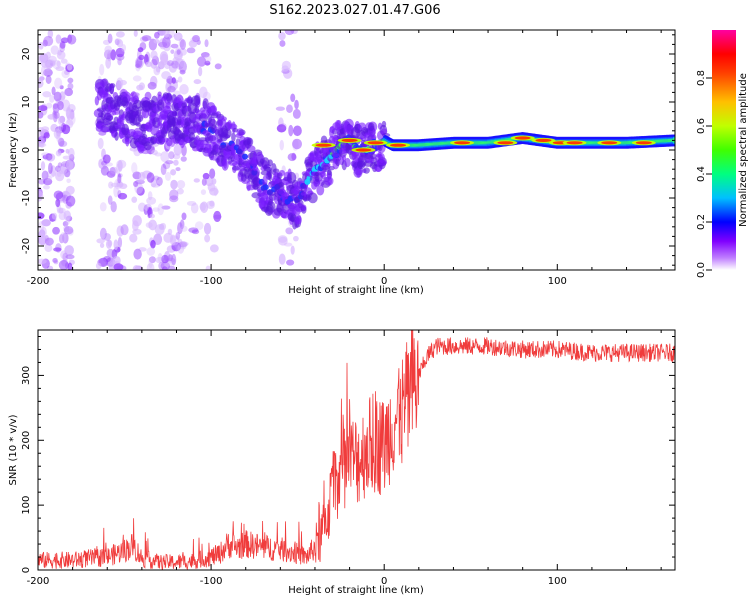  Describe the element at coordinates (26, 198) in the screenshot. I see `y-tick-label: -10` at that location.